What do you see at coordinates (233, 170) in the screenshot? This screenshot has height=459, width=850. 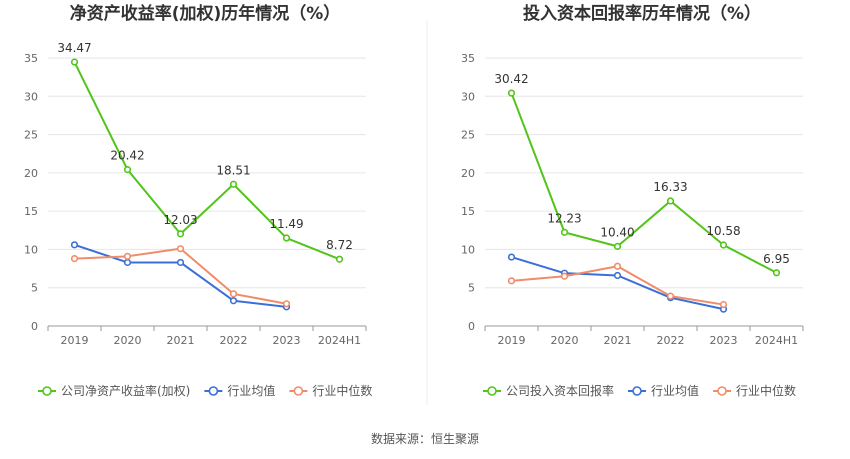 I see `data-label: 18.51` at bounding box center [233, 170].